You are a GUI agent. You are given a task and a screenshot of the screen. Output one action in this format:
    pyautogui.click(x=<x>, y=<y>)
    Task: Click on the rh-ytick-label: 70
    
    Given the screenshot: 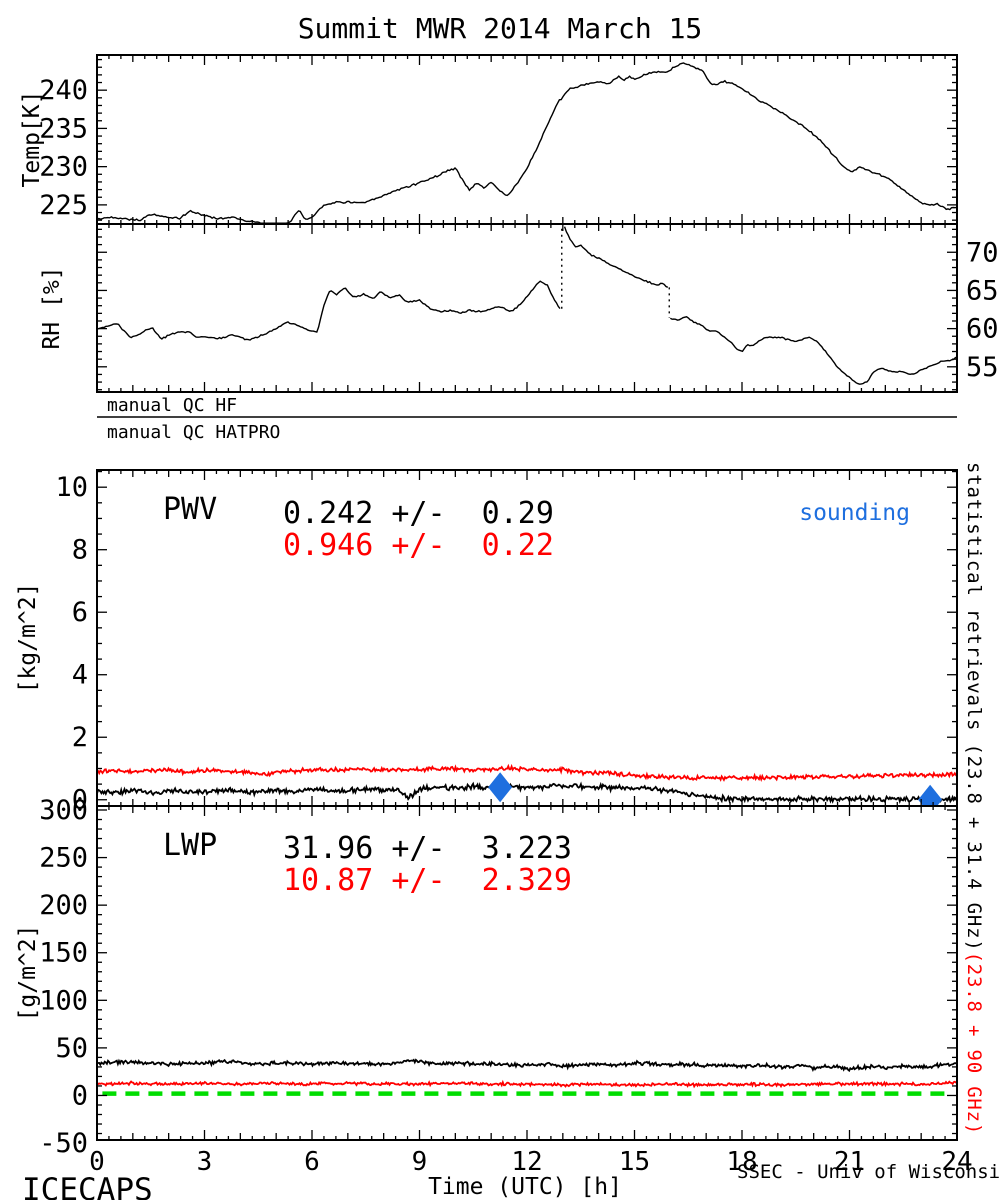 What is the action you would take?
    pyautogui.click(x=982, y=252)
    